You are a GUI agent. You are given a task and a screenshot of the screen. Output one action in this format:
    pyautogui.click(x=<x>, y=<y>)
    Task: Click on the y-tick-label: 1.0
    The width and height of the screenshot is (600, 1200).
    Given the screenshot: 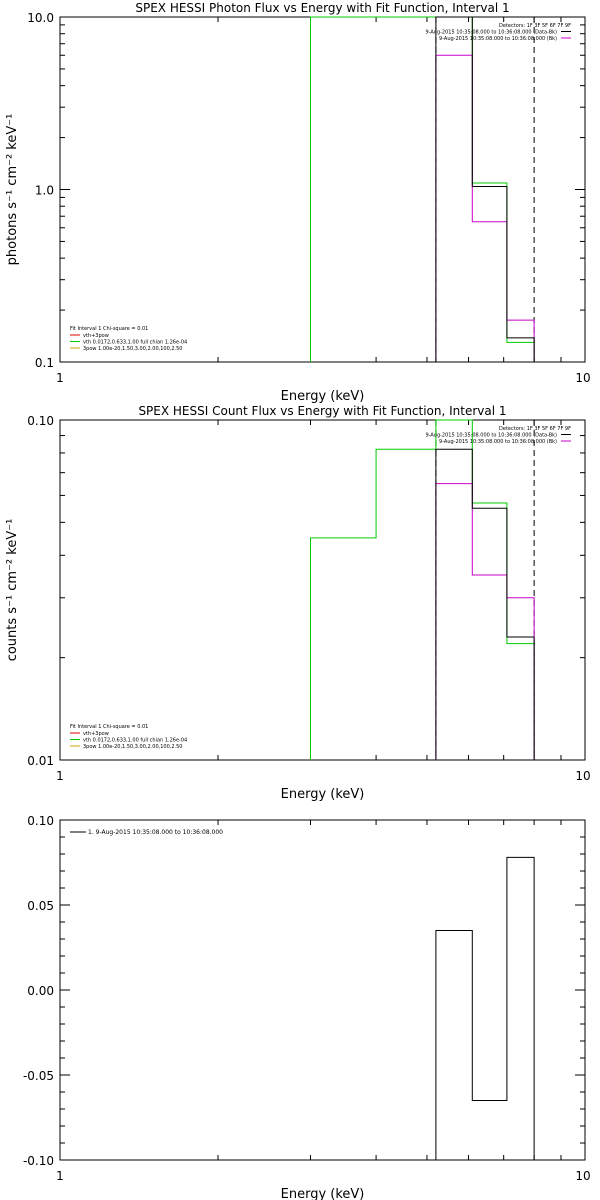 What is the action you would take?
    pyautogui.click(x=44, y=191)
    